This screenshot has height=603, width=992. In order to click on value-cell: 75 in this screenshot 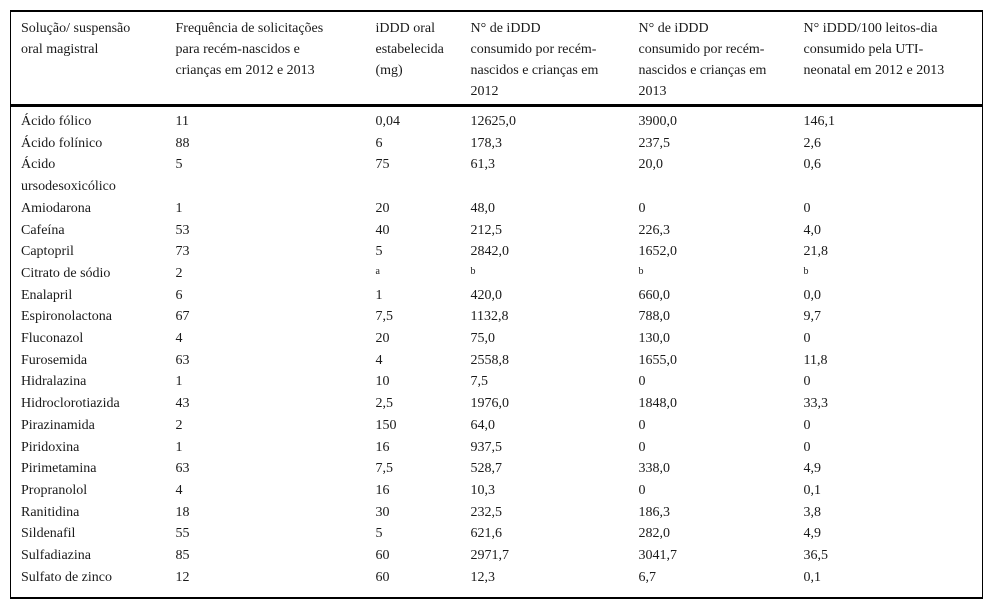, I will do `click(382, 165)`.